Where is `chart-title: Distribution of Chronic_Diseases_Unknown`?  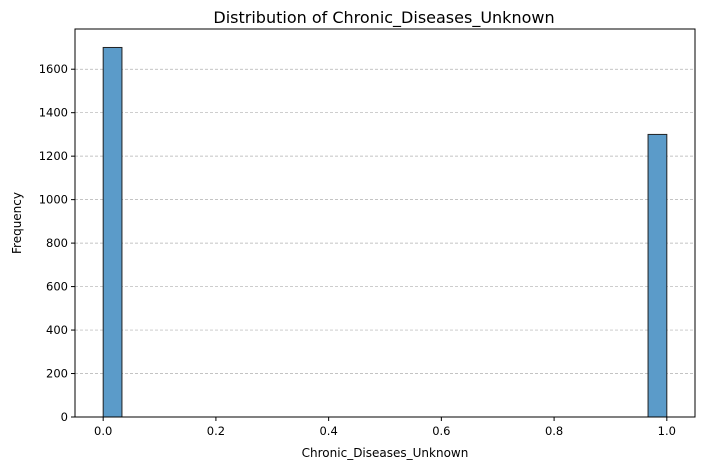
chart-title: Distribution of Chronic_Diseases_Unknown is located at coordinates (383, 18).